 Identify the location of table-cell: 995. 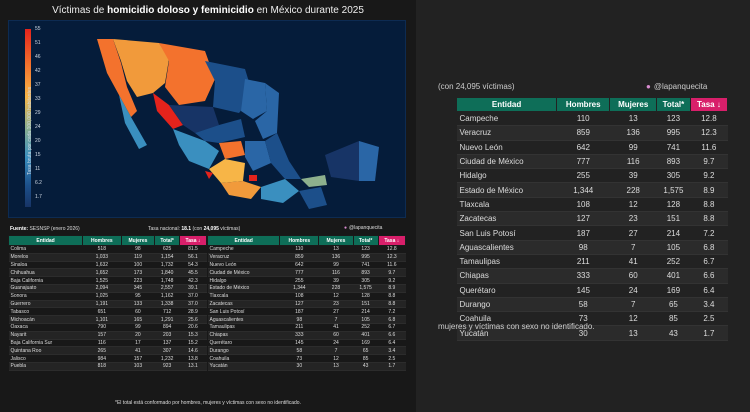
(673, 133).